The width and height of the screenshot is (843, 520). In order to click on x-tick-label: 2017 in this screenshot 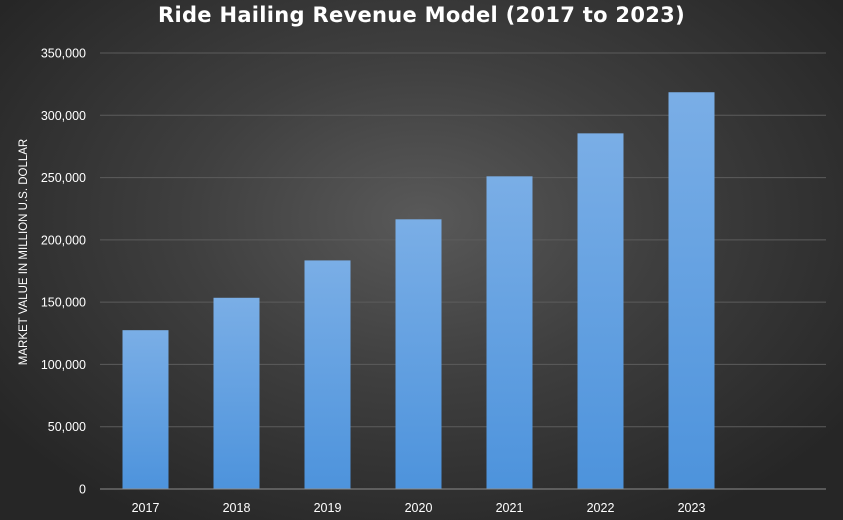, I will do `click(146, 508)`.